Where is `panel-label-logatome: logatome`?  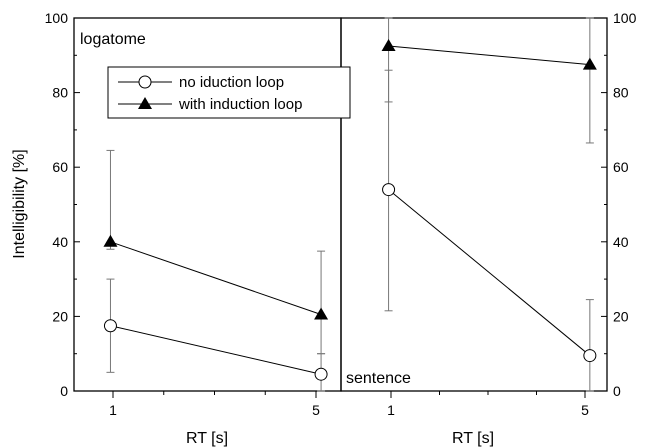
panel-label-logatome: logatome is located at coordinates (113, 39).